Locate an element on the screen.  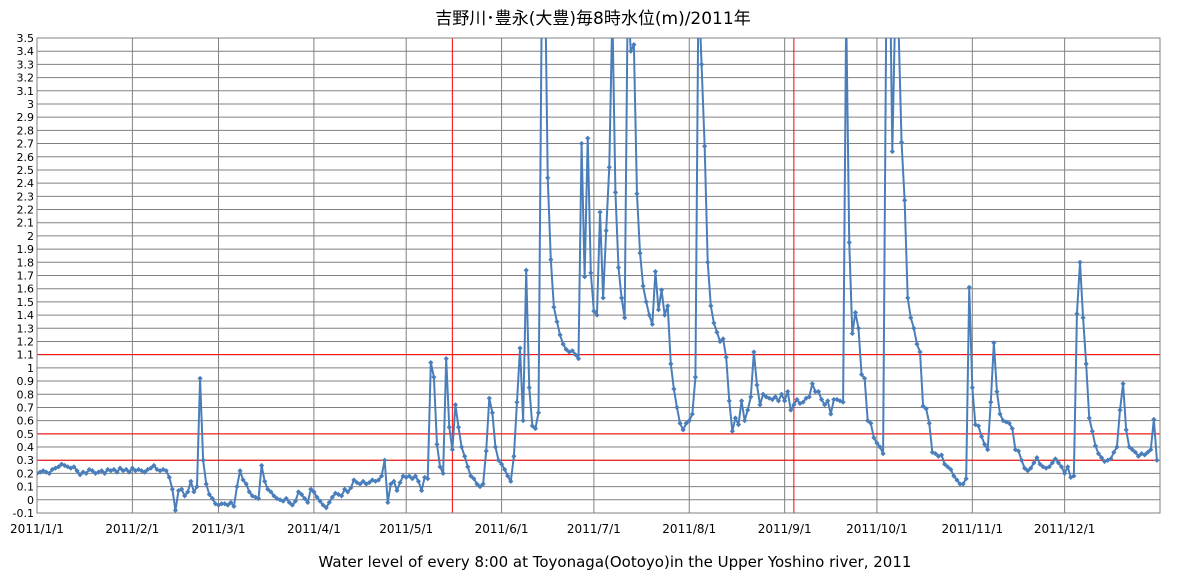
y-tick-label: 2.3 is located at coordinates (26, 196).